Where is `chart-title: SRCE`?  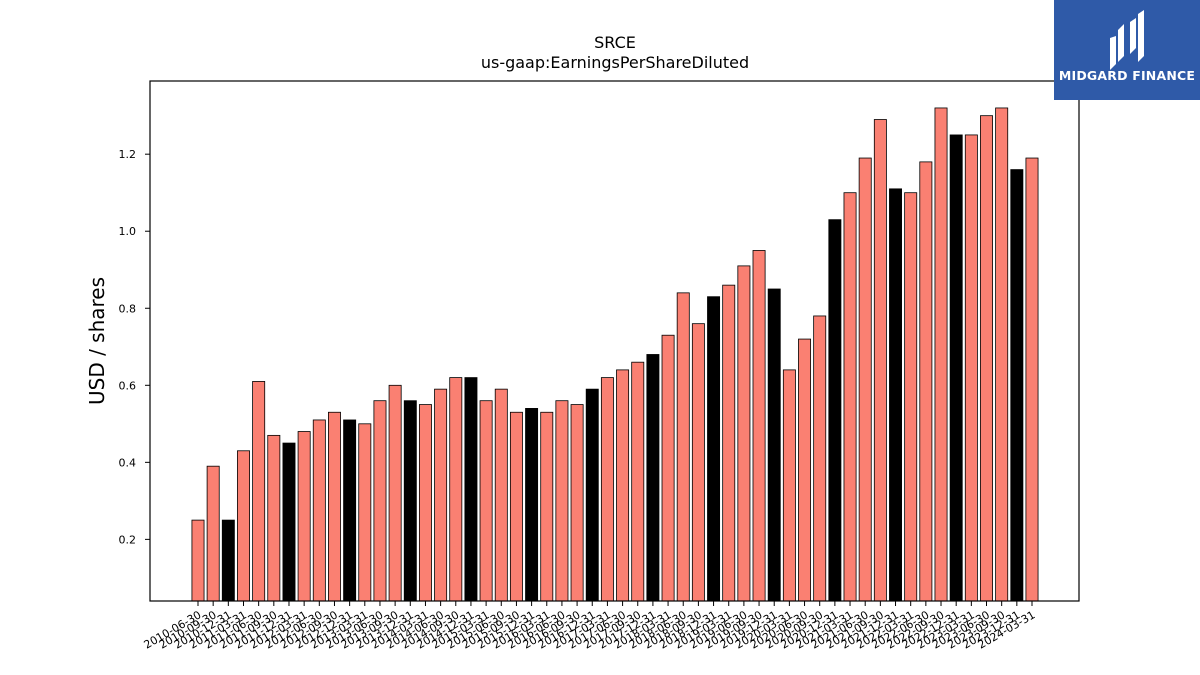 chart-title: SRCE is located at coordinates (615, 42).